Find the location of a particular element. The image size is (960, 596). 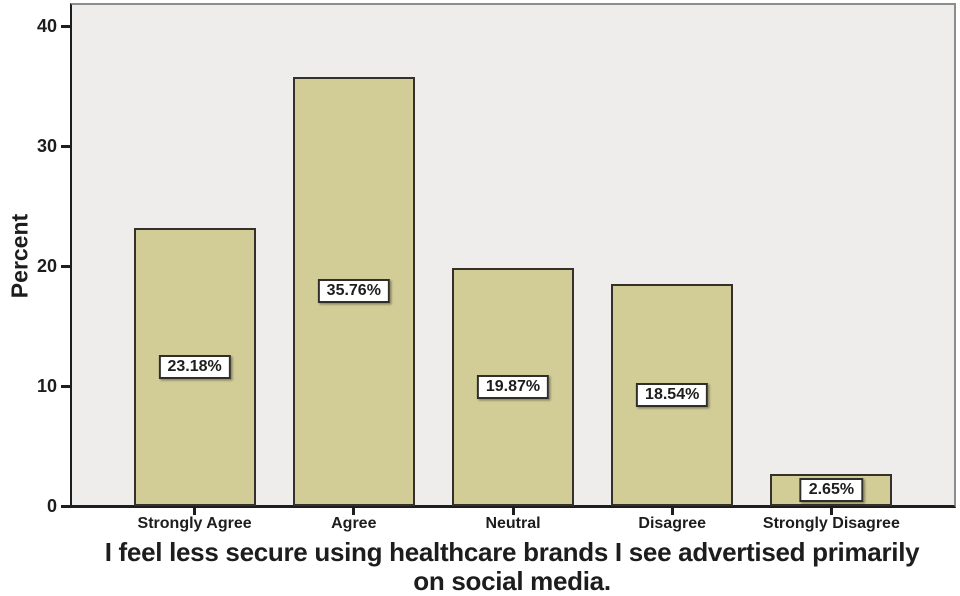

chart-title-line-2: on social media. is located at coordinates (512, 581).